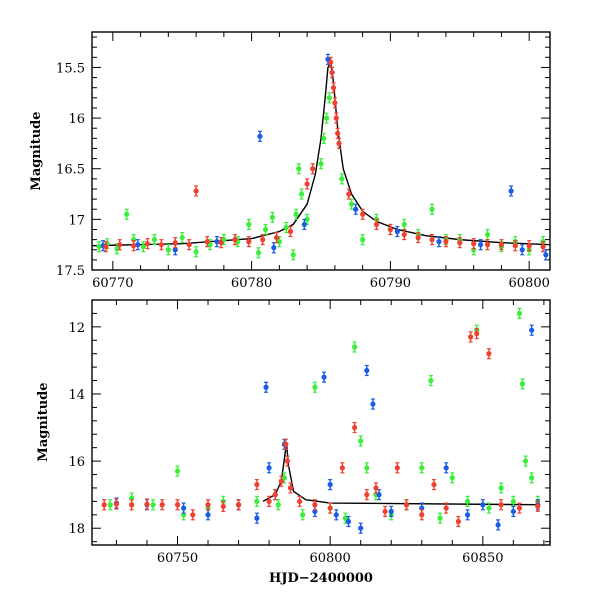  I want to click on x-tick-label: 60750, so click(177, 558).